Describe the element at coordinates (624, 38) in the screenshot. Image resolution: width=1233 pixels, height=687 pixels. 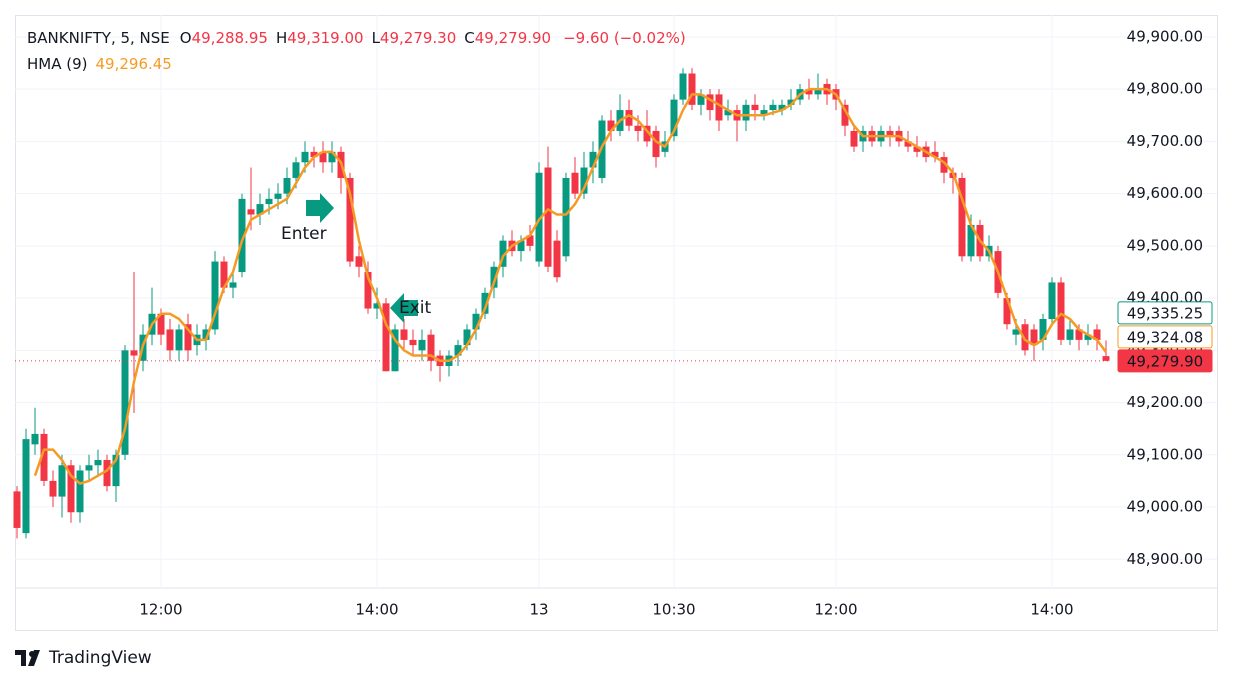
I see `legend-change: −9.60 (−0.02%)` at that location.